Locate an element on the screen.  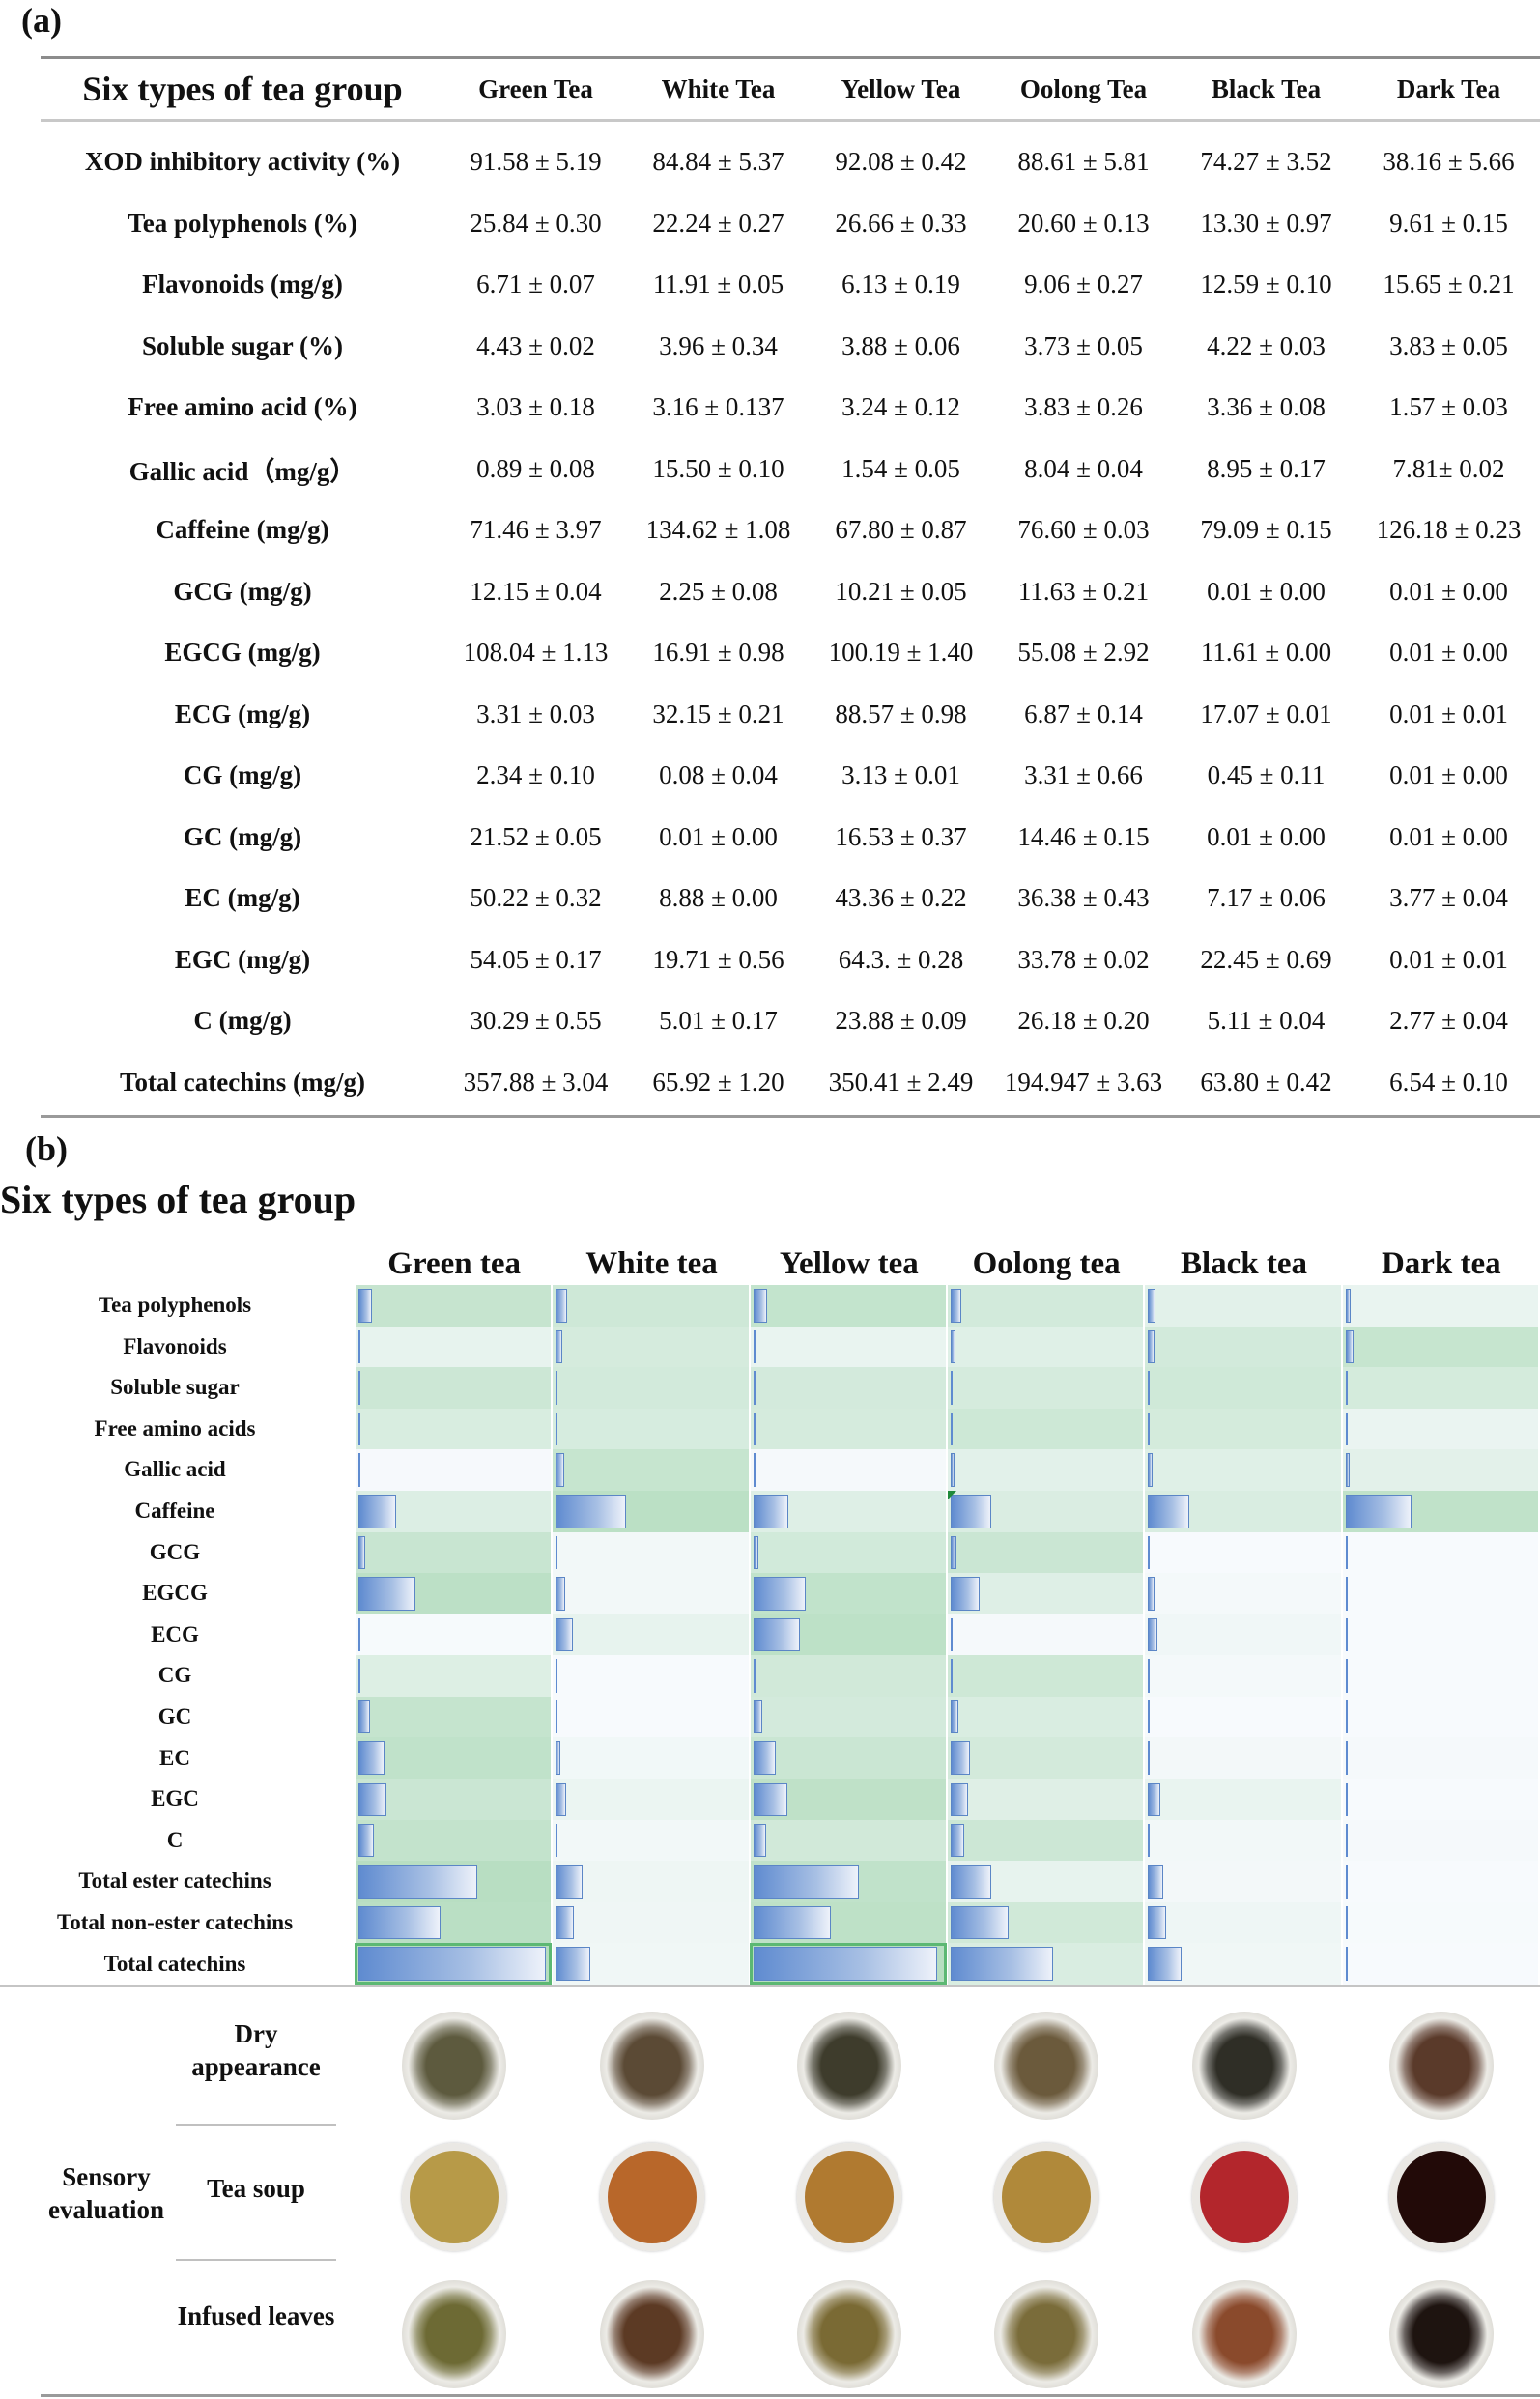
table-cell: 65.92 ± 1.20 is located at coordinates (718, 1082).